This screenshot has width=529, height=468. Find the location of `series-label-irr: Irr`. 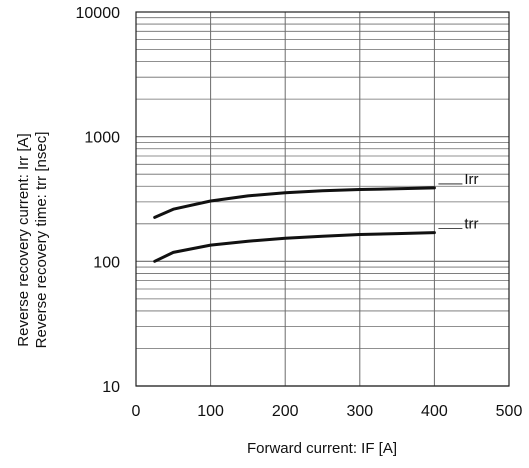

series-label-irr: Irr is located at coordinates (471, 179).